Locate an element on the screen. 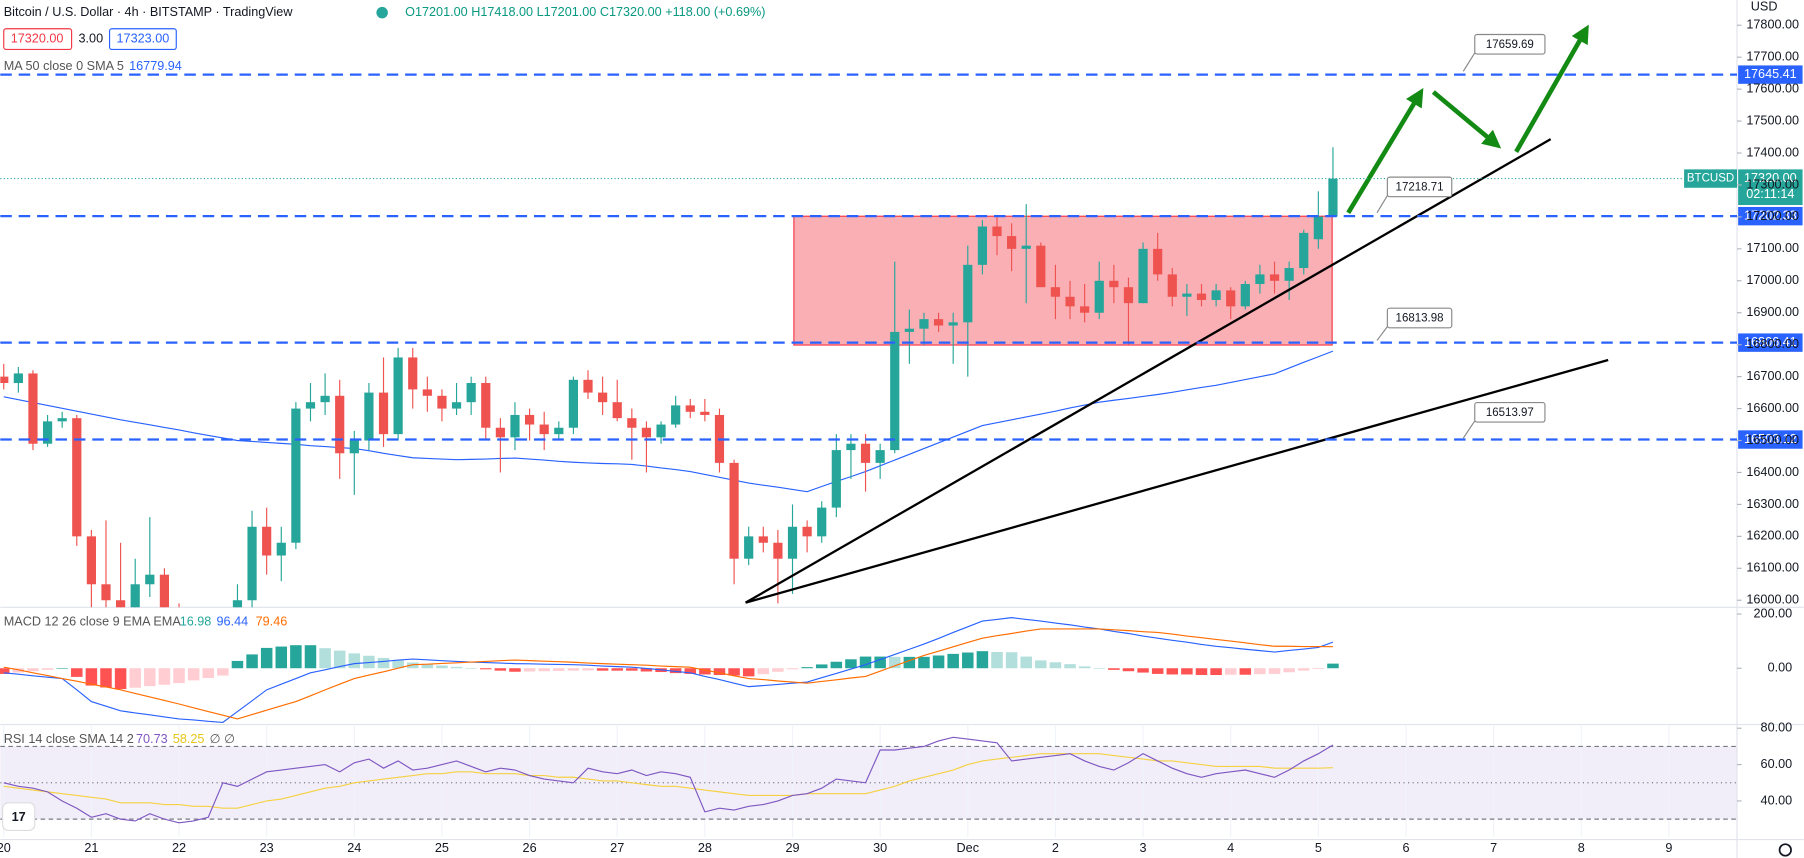 This screenshot has width=1804, height=858. level-label: 17645.41 is located at coordinates (1770, 74).